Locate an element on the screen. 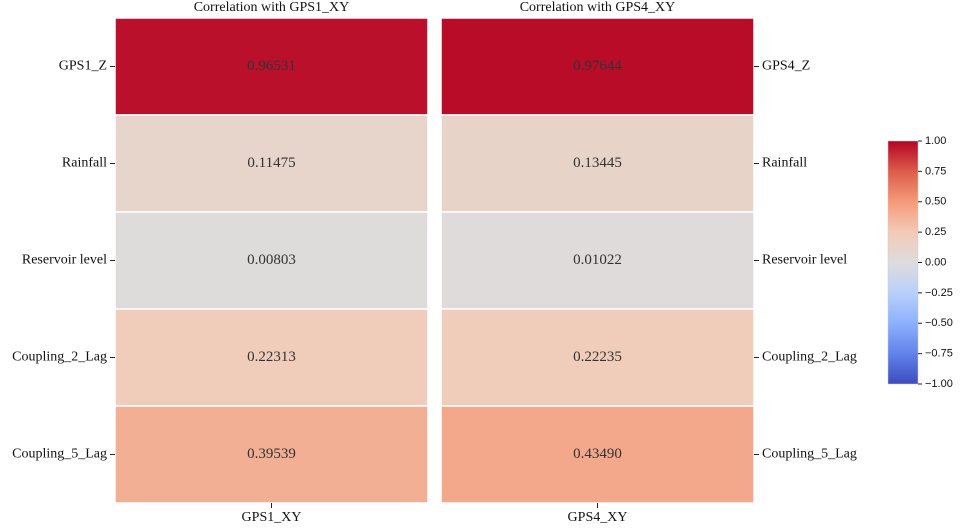 The height and width of the screenshot is (529, 962). colorbar is located at coordinates (903, 262).